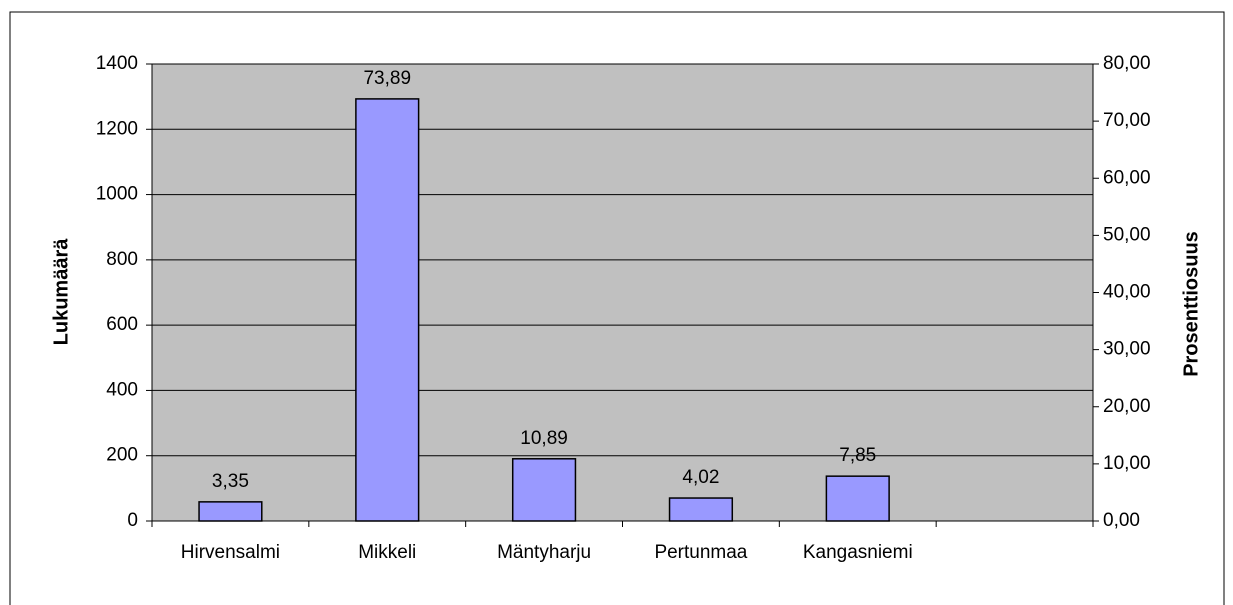  I want to click on y-tick-label: 1400, so click(117, 63).